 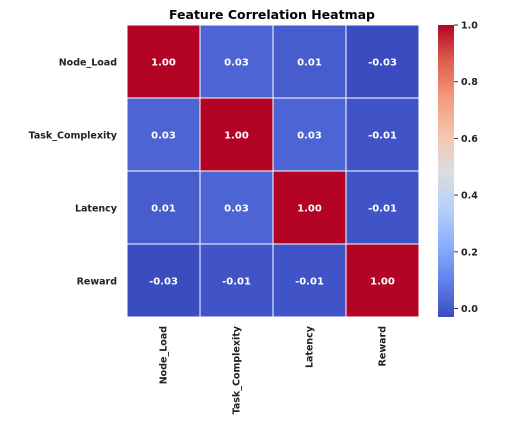 What do you see at coordinates (469, 82) in the screenshot?
I see `colorbar-tick-label: 0.8` at bounding box center [469, 82].